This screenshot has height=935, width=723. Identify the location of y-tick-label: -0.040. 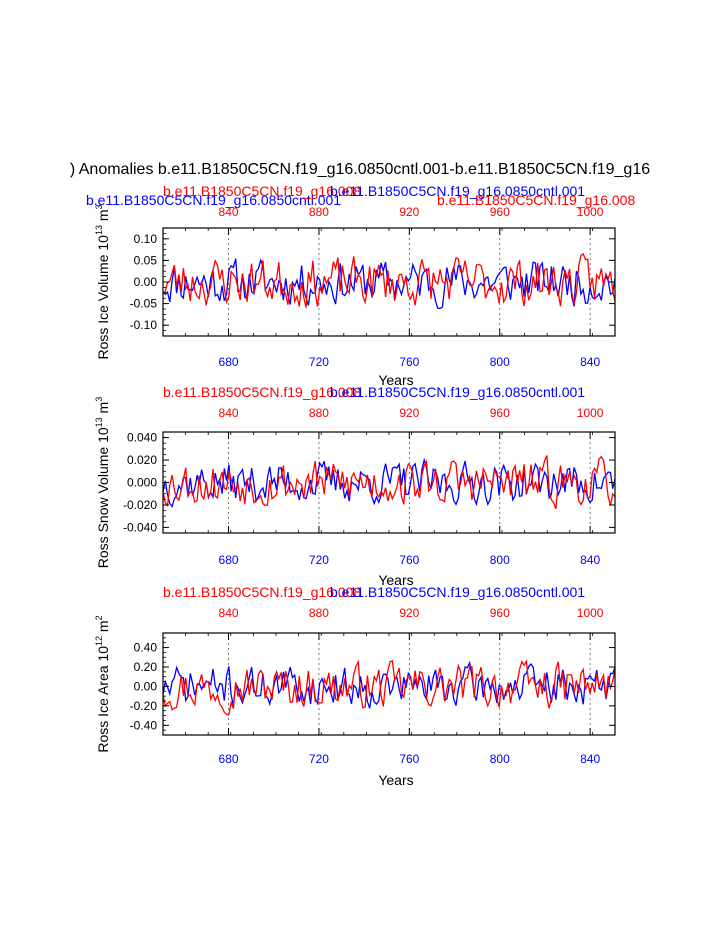
(140, 527).